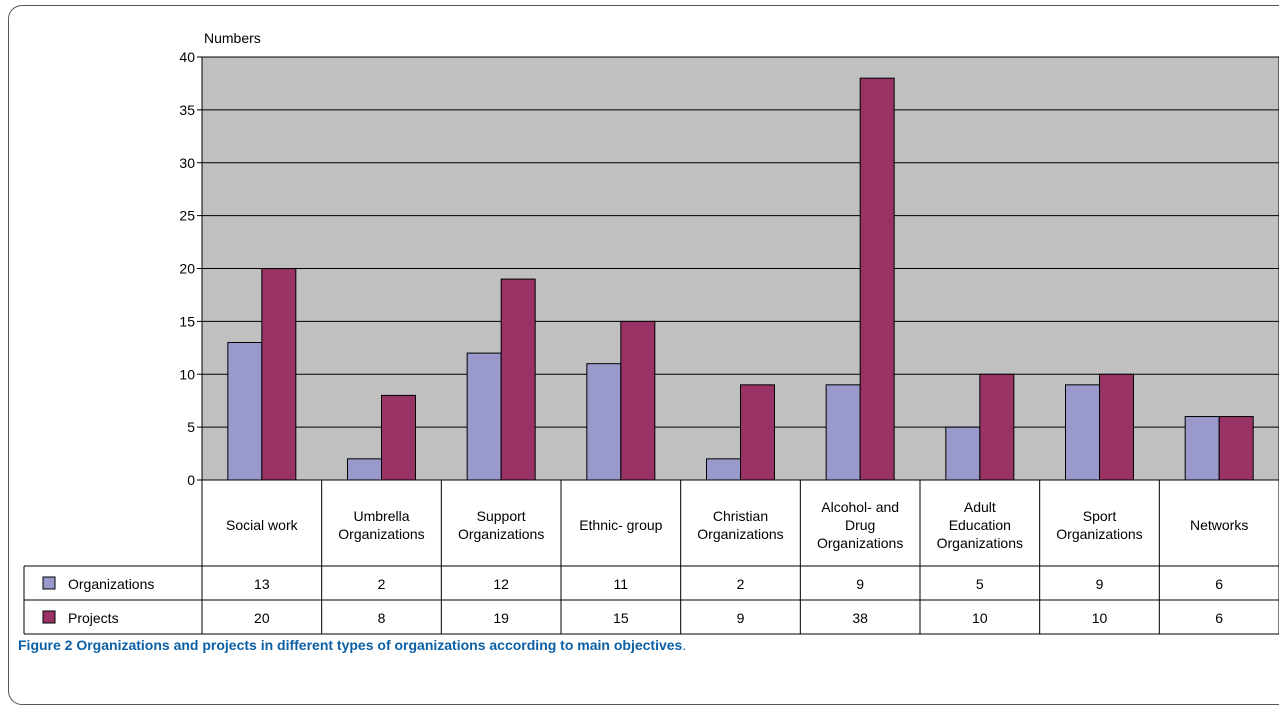 The width and height of the screenshot is (1279, 705). What do you see at coordinates (860, 507) in the screenshot?
I see `x-tick-label: Alcohol- and` at bounding box center [860, 507].